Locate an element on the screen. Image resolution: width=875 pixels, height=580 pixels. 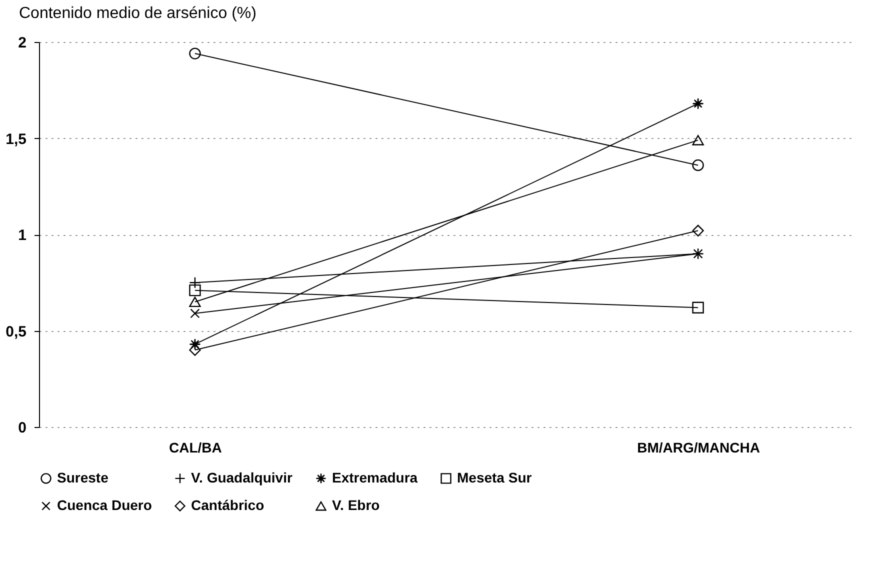
legend-label: V. Guadalquivir is located at coordinates (242, 477).